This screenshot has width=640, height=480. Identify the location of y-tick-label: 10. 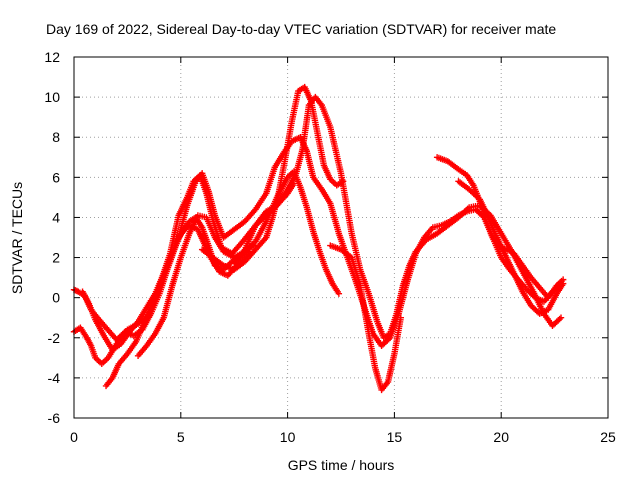
(52, 97).